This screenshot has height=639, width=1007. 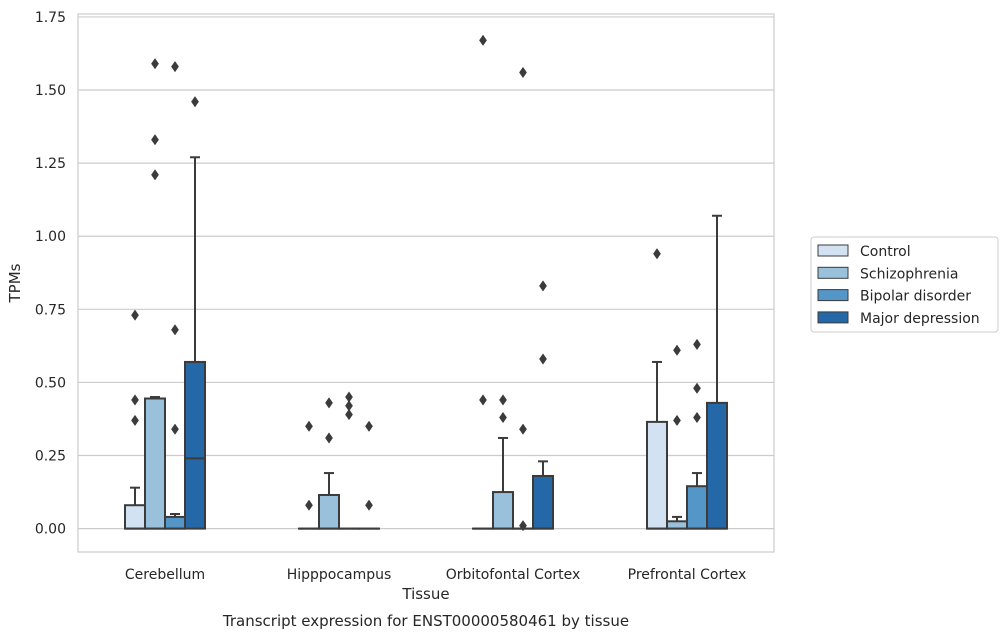 What do you see at coordinates (425, 594) in the screenshot?
I see `x-axis-label: Tissue` at bounding box center [425, 594].